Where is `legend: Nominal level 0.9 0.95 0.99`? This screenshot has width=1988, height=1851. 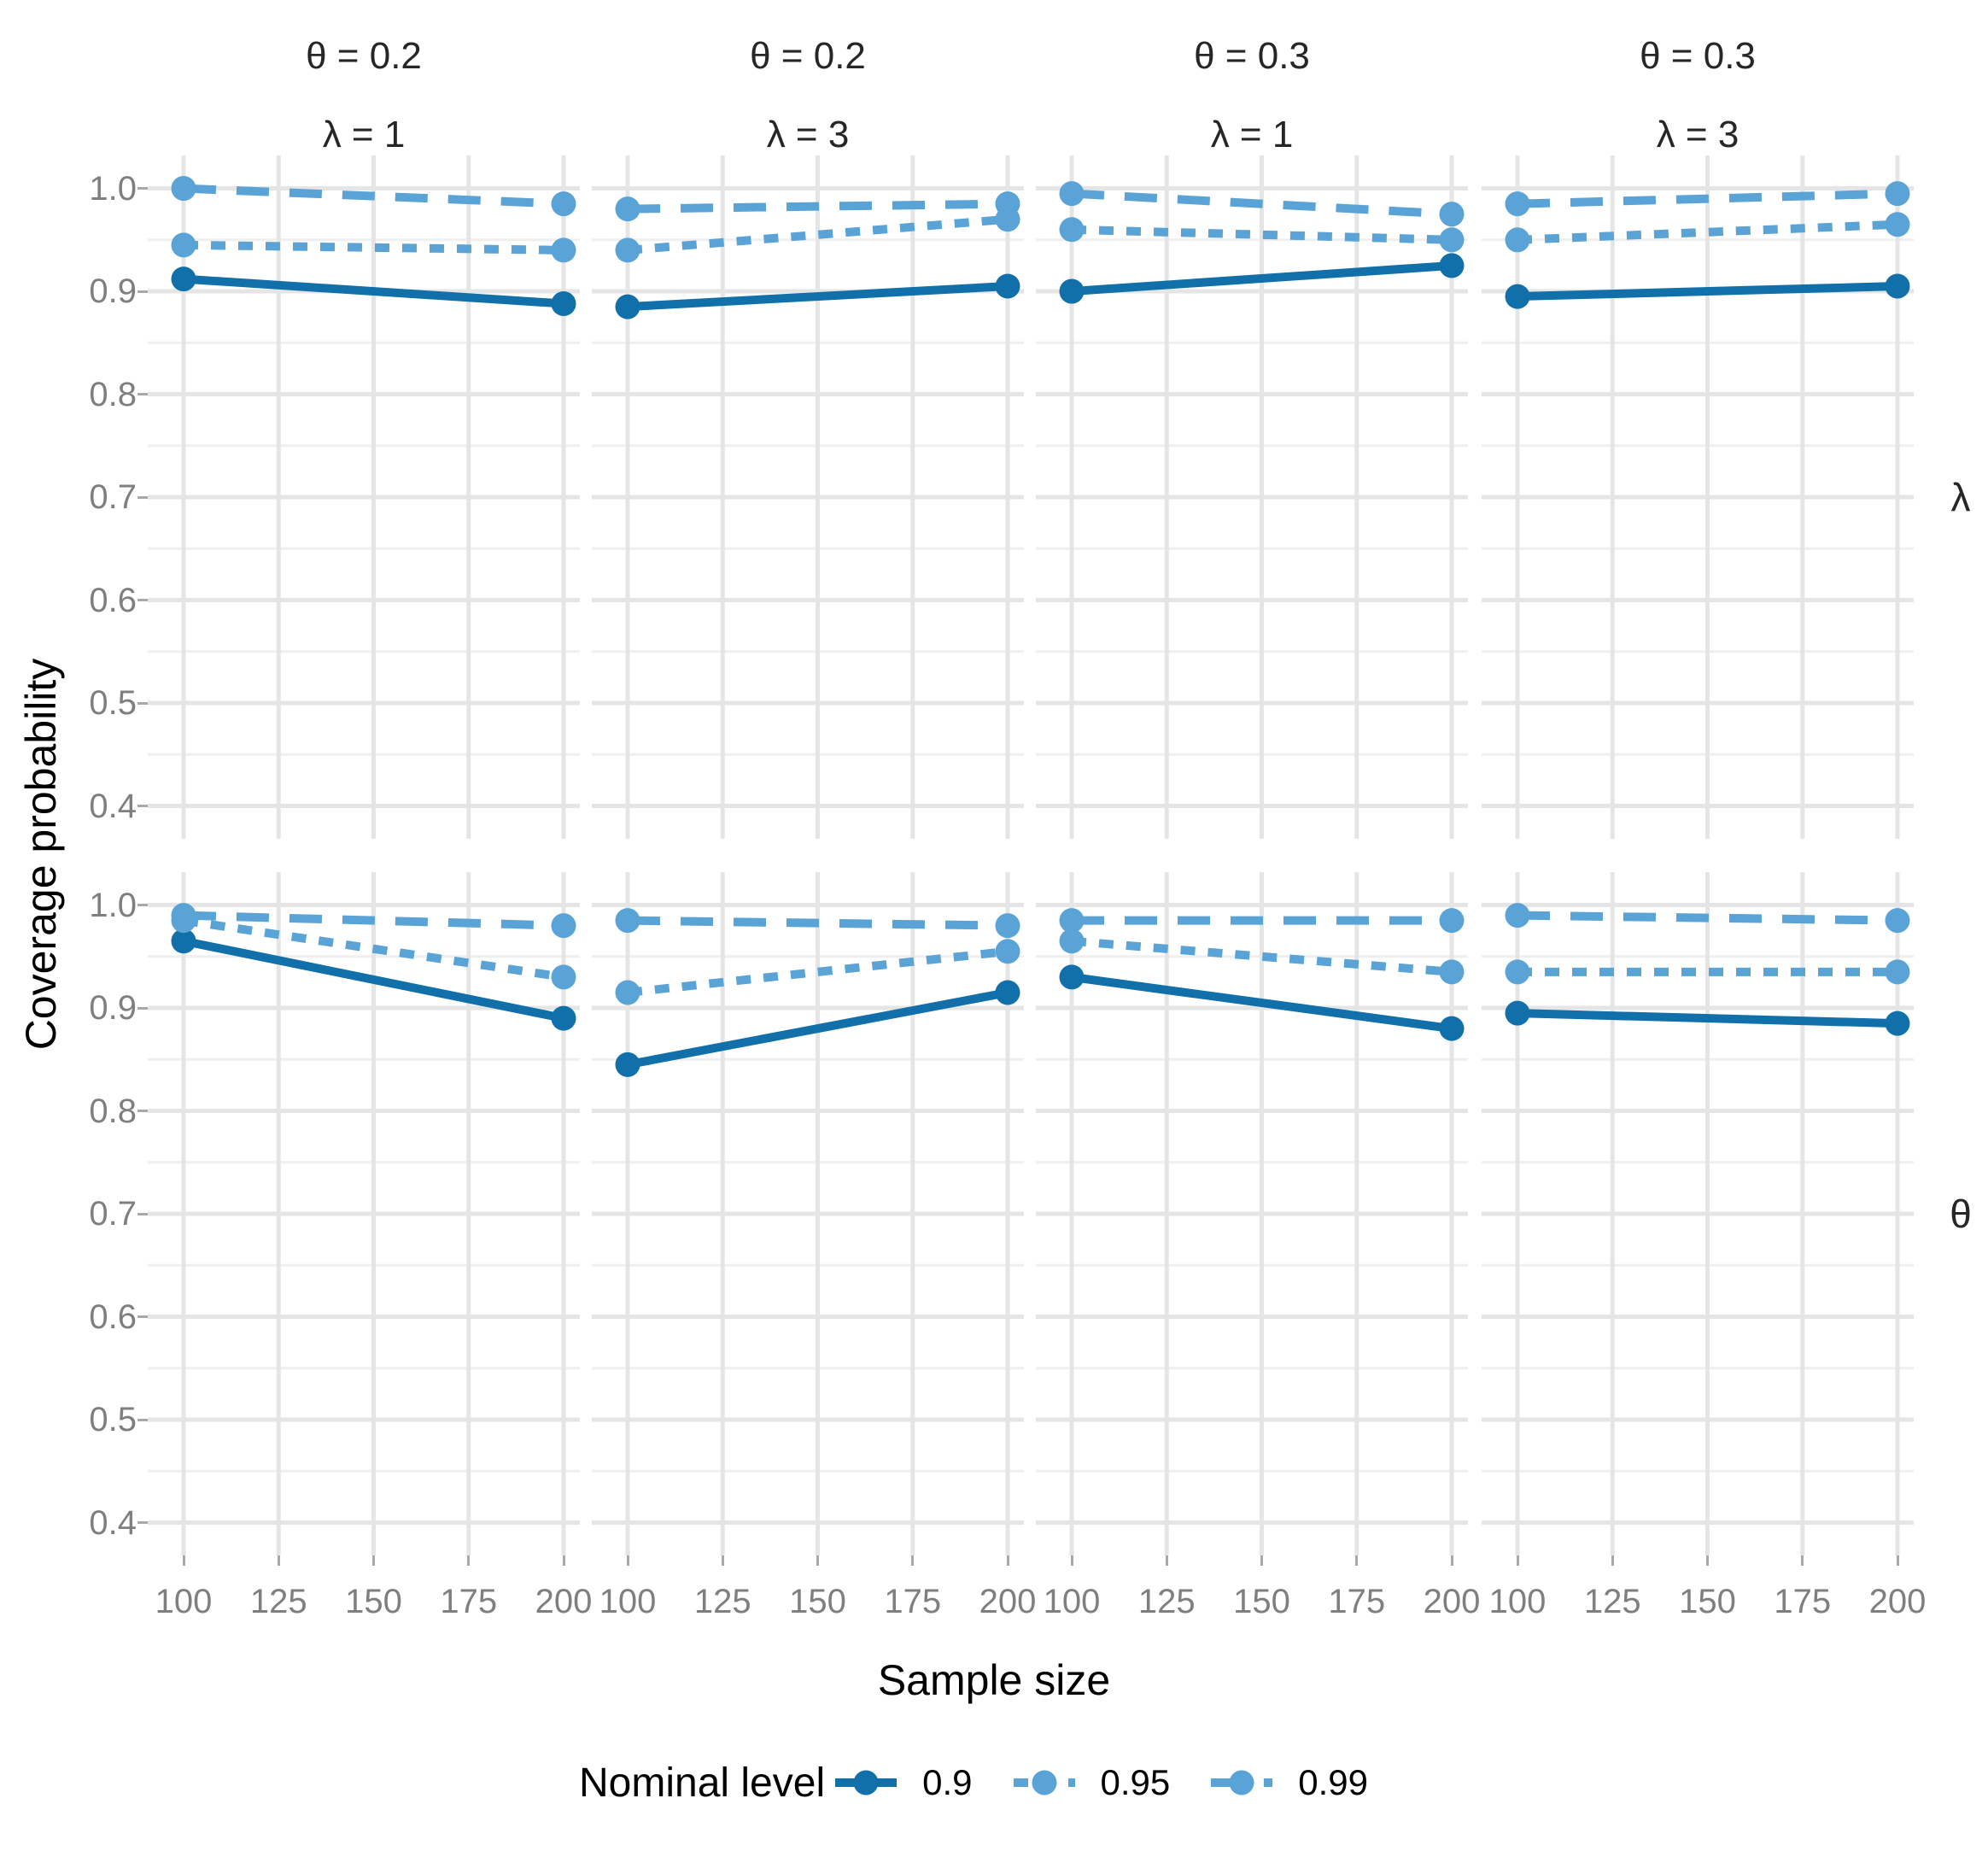 legend: Nominal level 0.9 0.95 0.99 is located at coordinates (994, 1782).